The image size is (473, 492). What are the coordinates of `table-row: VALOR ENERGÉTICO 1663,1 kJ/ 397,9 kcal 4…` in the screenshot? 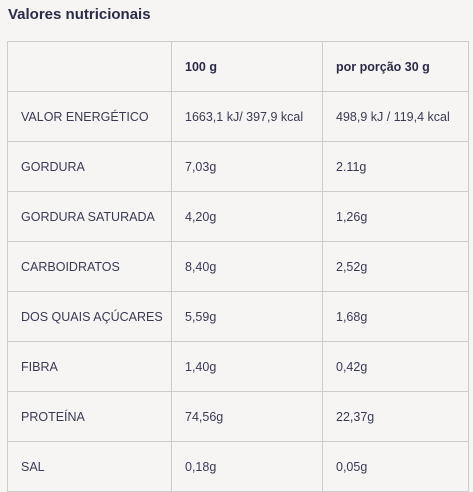 It's located at (238, 116).